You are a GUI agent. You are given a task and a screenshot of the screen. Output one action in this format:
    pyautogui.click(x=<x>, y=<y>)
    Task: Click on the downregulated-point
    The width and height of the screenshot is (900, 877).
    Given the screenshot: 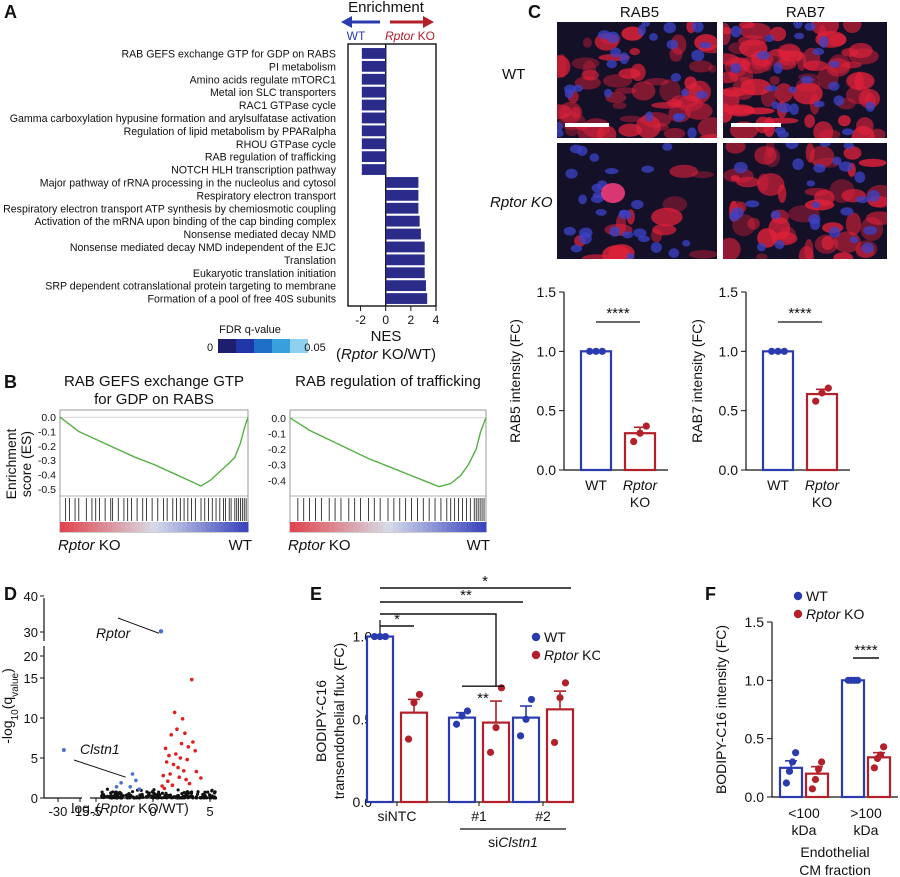 What is the action you would take?
    pyautogui.click(x=130, y=787)
    